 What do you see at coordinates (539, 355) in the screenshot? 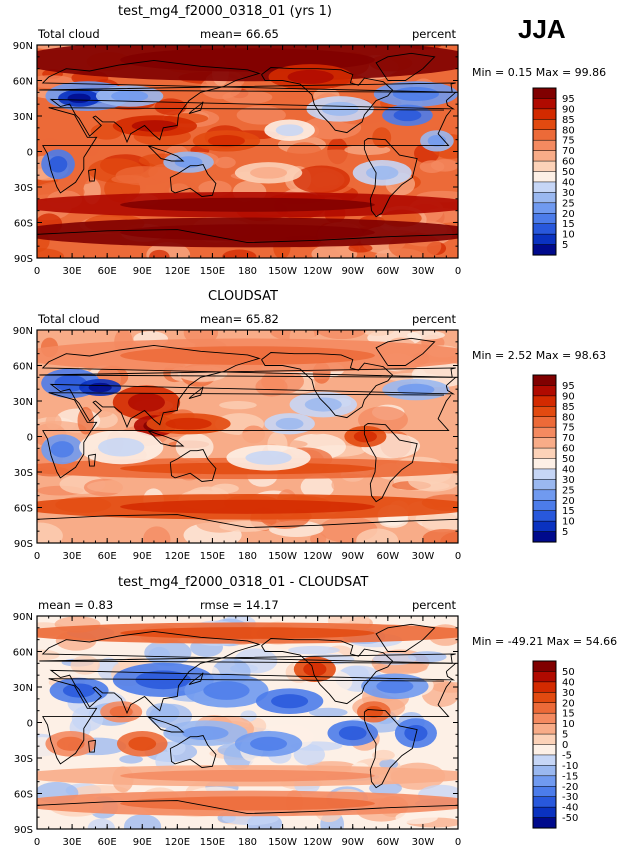
I see `panel-minmax: Min = 2.52 Max = 98.63` at bounding box center [539, 355].